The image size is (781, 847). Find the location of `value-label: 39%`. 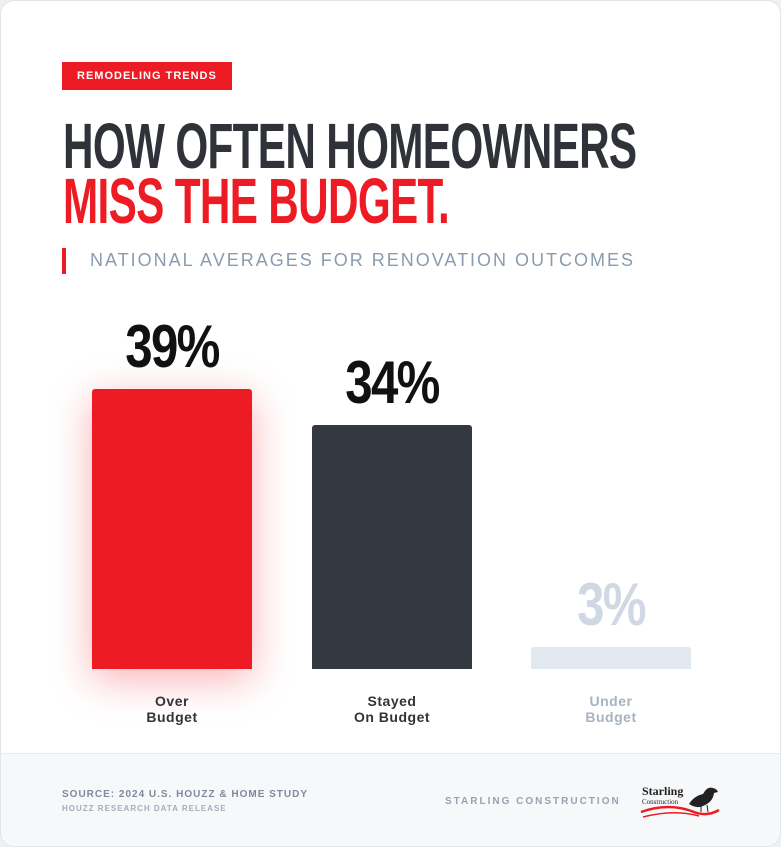

value-label: 39% is located at coordinates (172, 346).